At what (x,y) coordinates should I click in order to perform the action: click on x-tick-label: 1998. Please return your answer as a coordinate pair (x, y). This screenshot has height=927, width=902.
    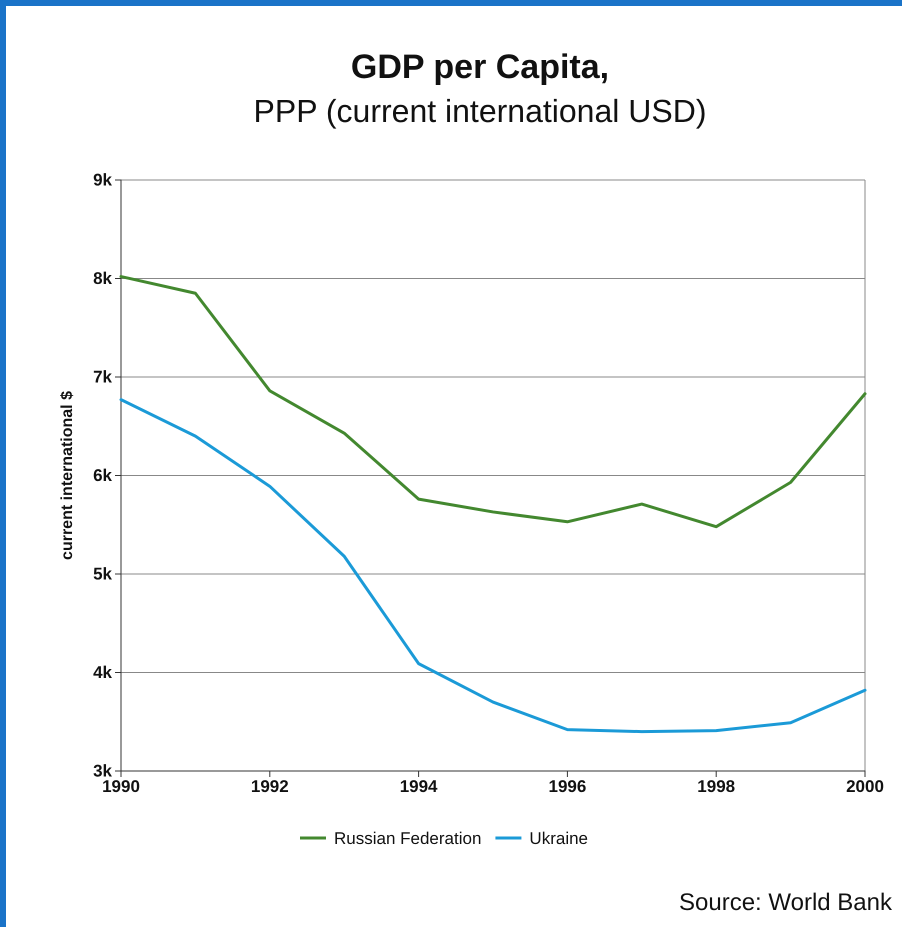
    Looking at the image, I should click on (716, 786).